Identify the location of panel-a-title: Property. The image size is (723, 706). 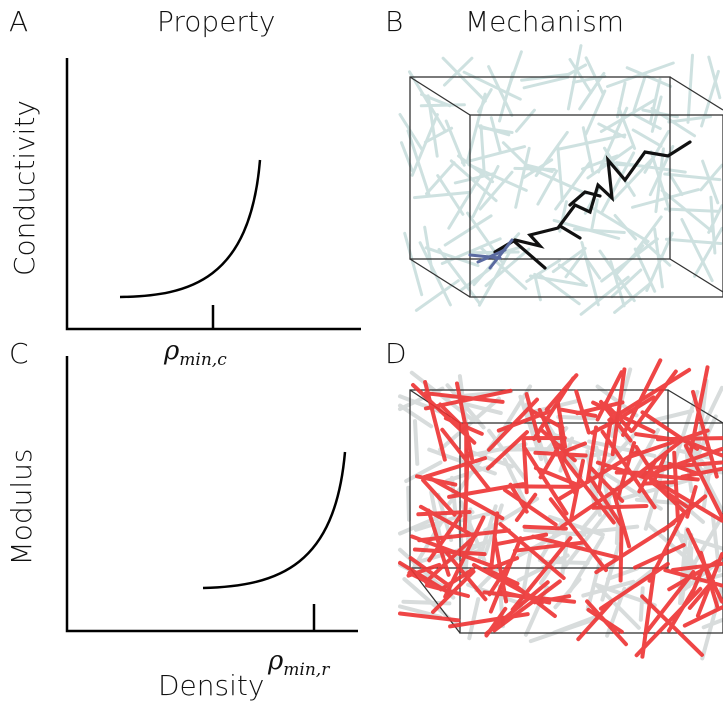
(216, 21).